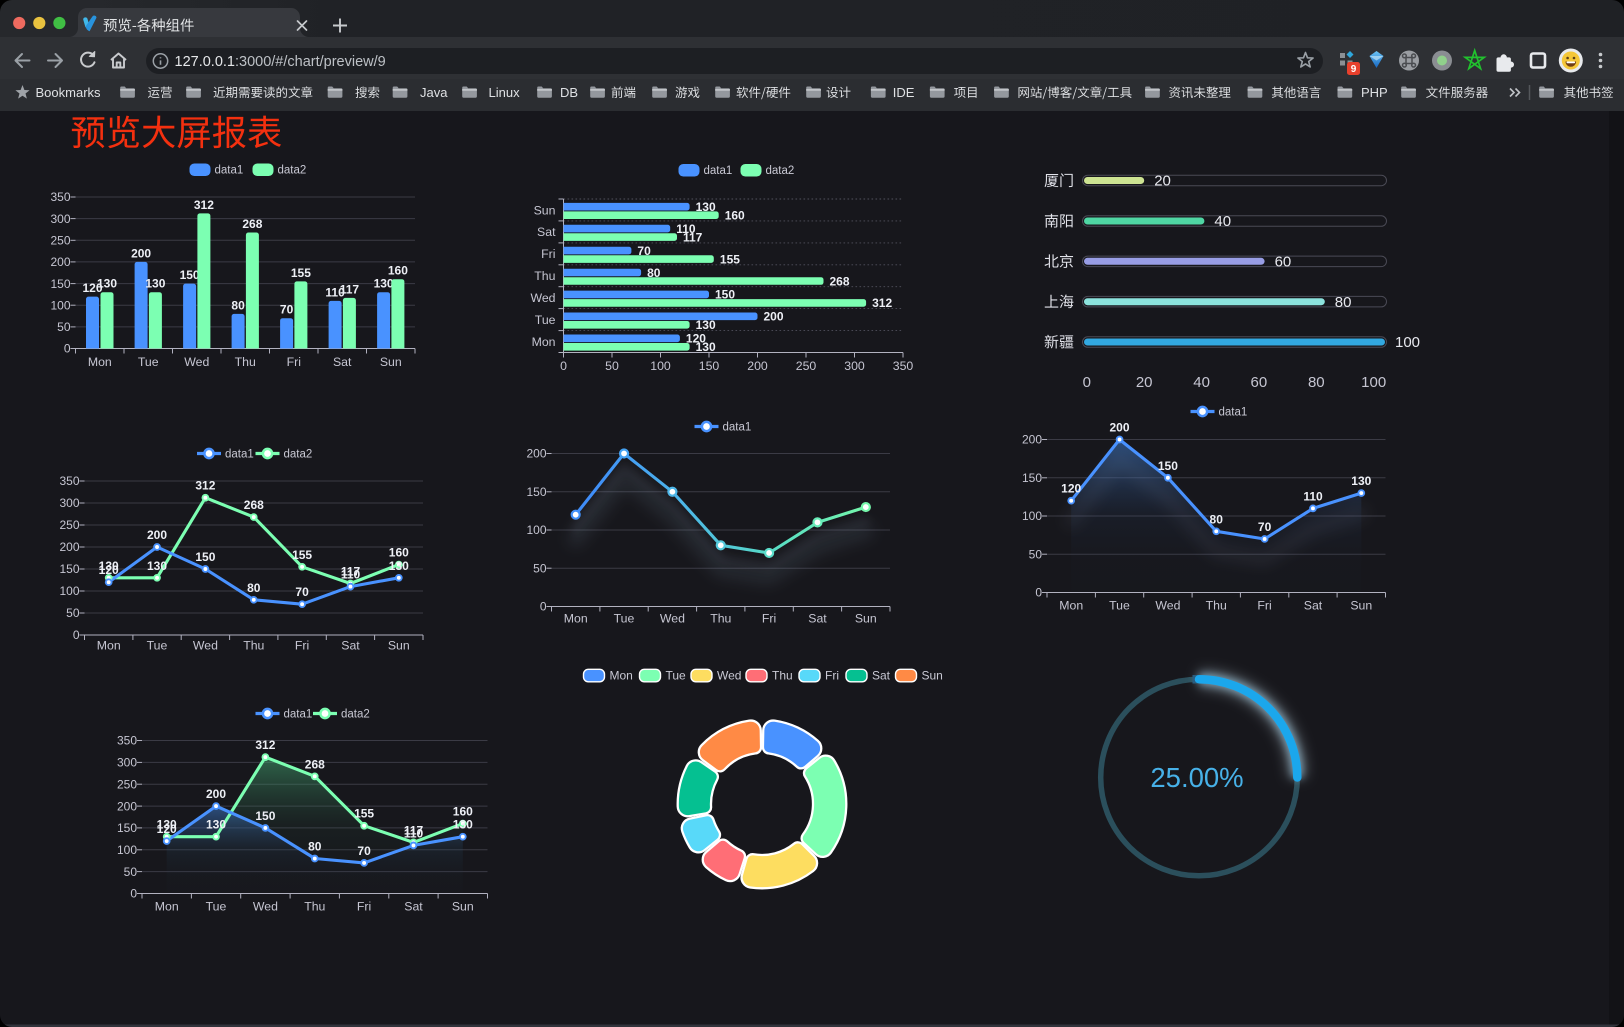 This screenshot has width=1624, height=1027. Describe the element at coordinates (1201, 382) in the screenshot. I see `svg-text: 40` at that location.